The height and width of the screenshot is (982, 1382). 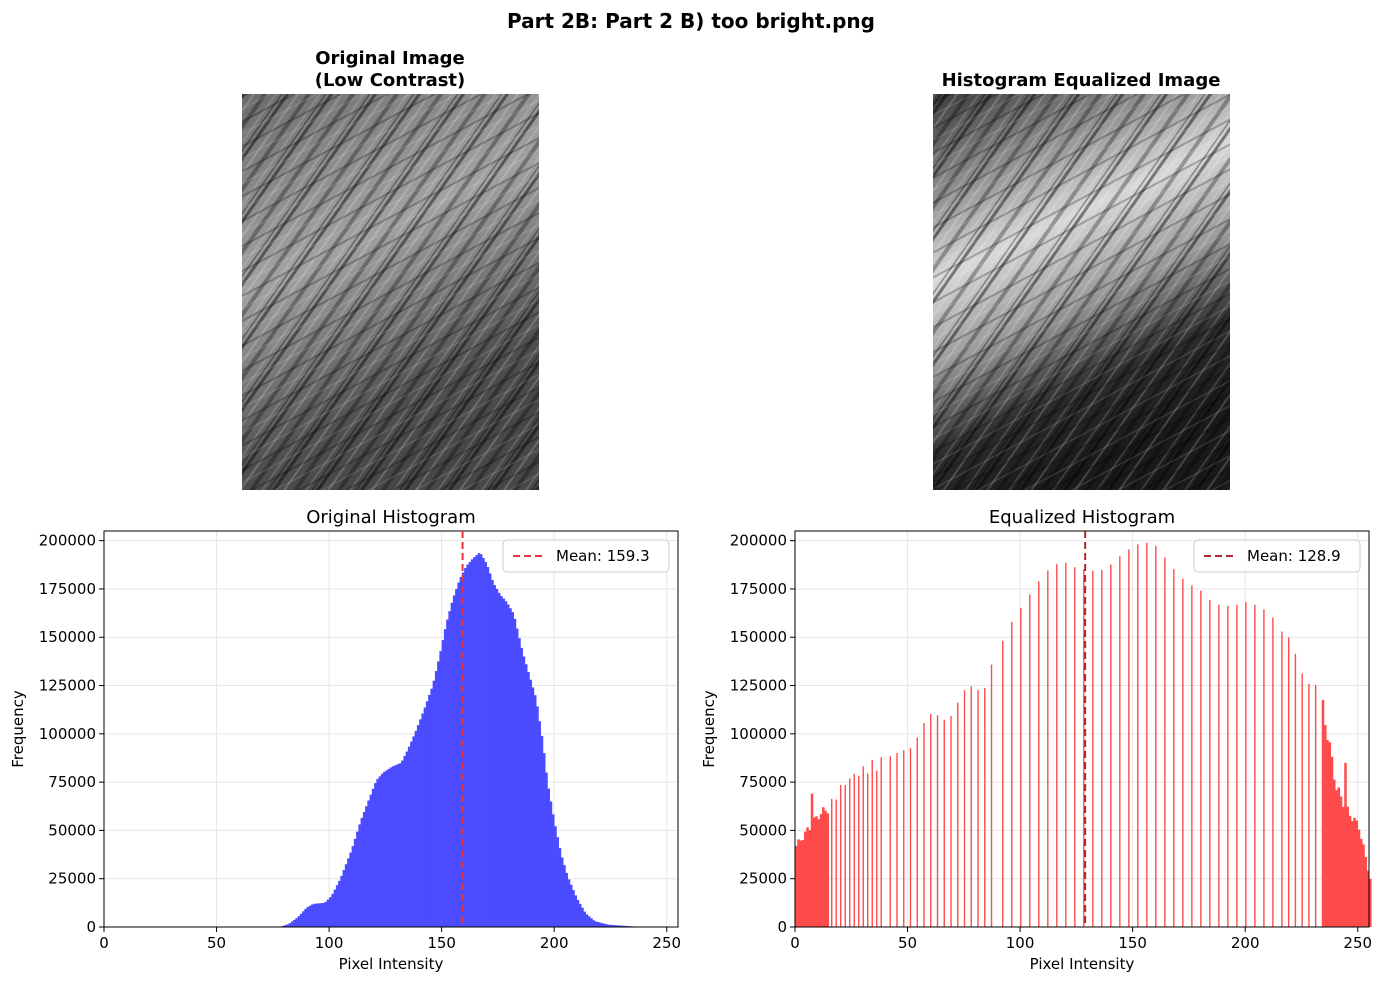 What do you see at coordinates (603, 556) in the screenshot?
I see `original-legend-label: Mean: 159.3` at bounding box center [603, 556].